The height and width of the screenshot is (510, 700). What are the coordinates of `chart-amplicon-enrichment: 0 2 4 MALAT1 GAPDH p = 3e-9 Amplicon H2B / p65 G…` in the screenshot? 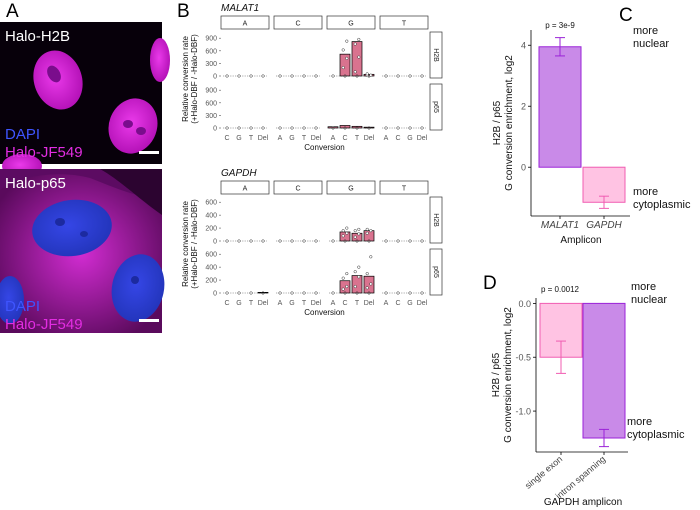 It's located at (591, 133).